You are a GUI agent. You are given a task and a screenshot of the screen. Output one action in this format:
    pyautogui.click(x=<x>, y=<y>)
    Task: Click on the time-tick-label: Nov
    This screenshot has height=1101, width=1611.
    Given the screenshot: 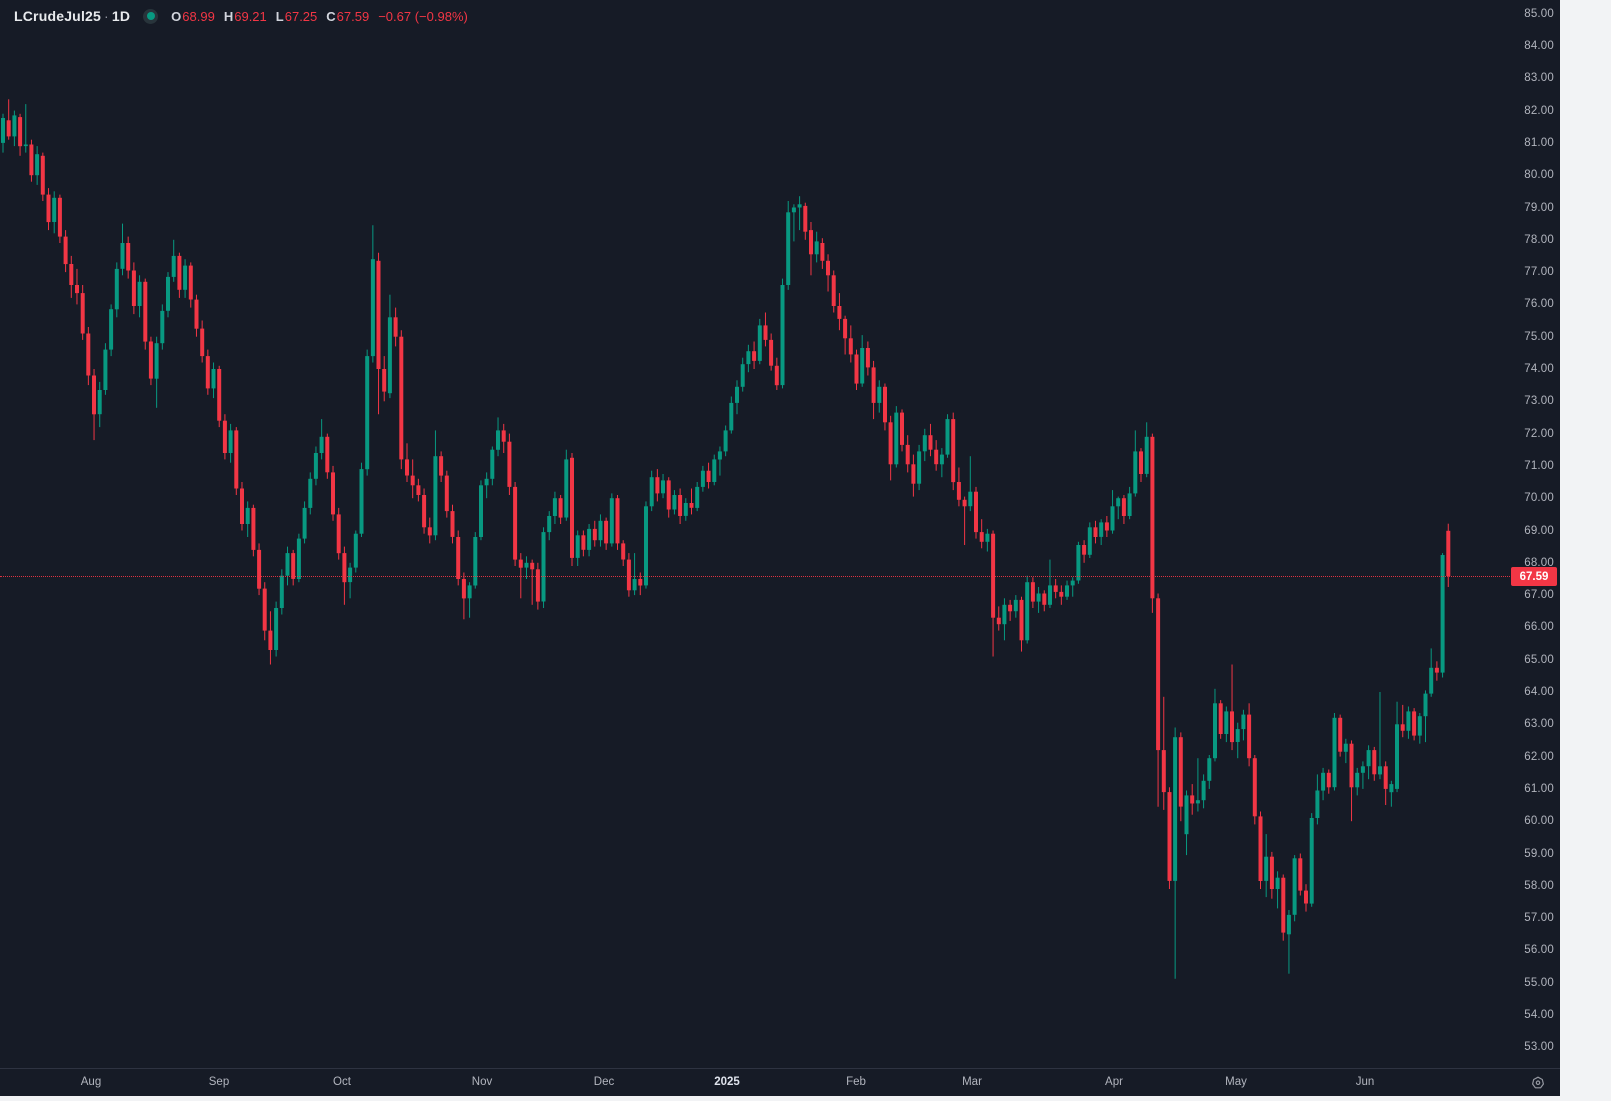 What is the action you would take?
    pyautogui.click(x=482, y=1082)
    